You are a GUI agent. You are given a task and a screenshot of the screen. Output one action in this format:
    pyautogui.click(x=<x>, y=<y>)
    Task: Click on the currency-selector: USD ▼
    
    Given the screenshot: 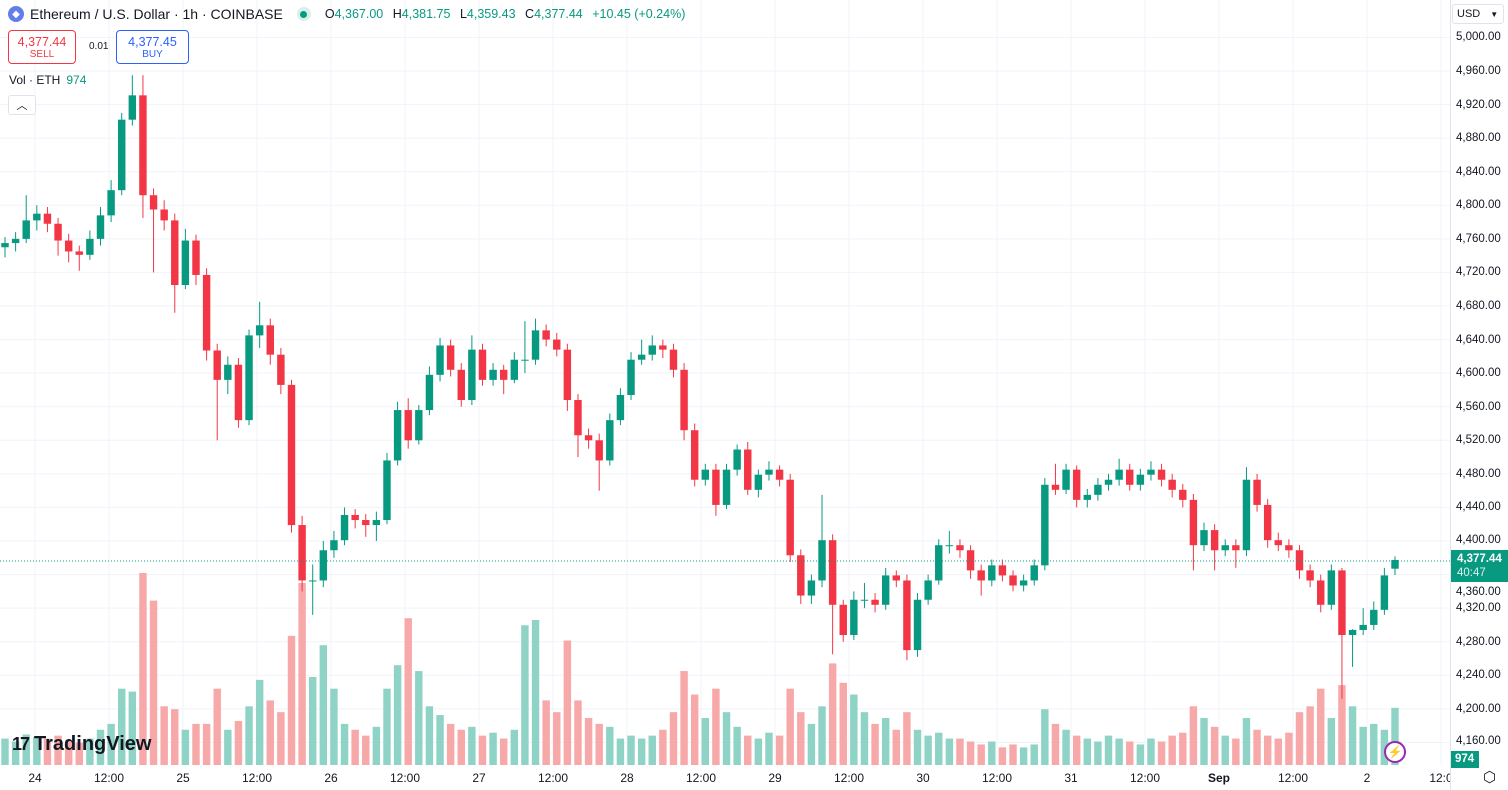 What is the action you would take?
    pyautogui.click(x=1478, y=14)
    